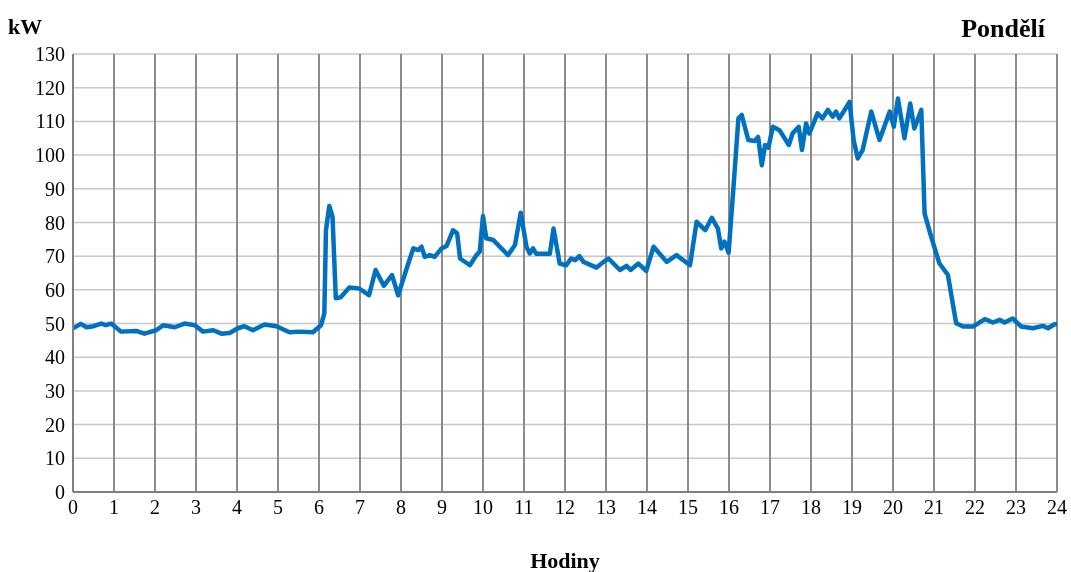 The width and height of the screenshot is (1071, 572). What do you see at coordinates (50, 87) in the screenshot?
I see `y-tick-label: 120` at bounding box center [50, 87].